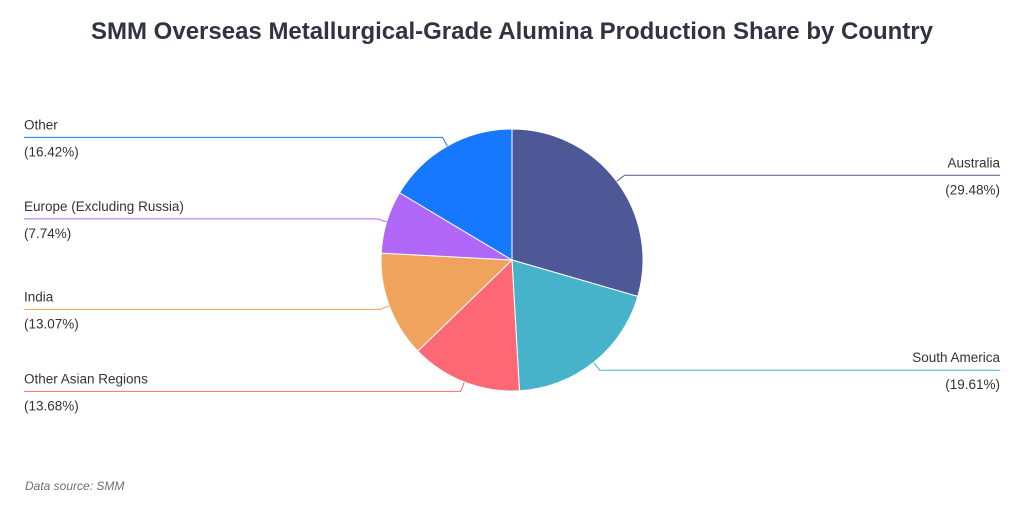 This screenshot has width=1024, height=509. What do you see at coordinates (244, 386) in the screenshot?
I see `leader-line-other-asian-regions` at bounding box center [244, 386].